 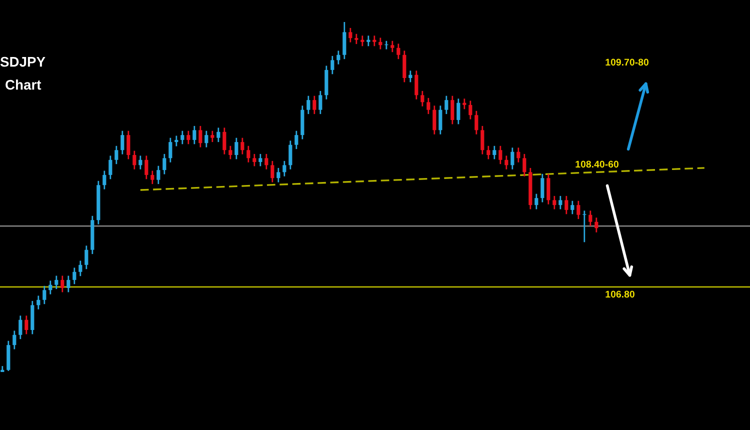 What do you see at coordinates (627, 62) in the screenshot?
I see `annotation: 109.70-80` at bounding box center [627, 62].